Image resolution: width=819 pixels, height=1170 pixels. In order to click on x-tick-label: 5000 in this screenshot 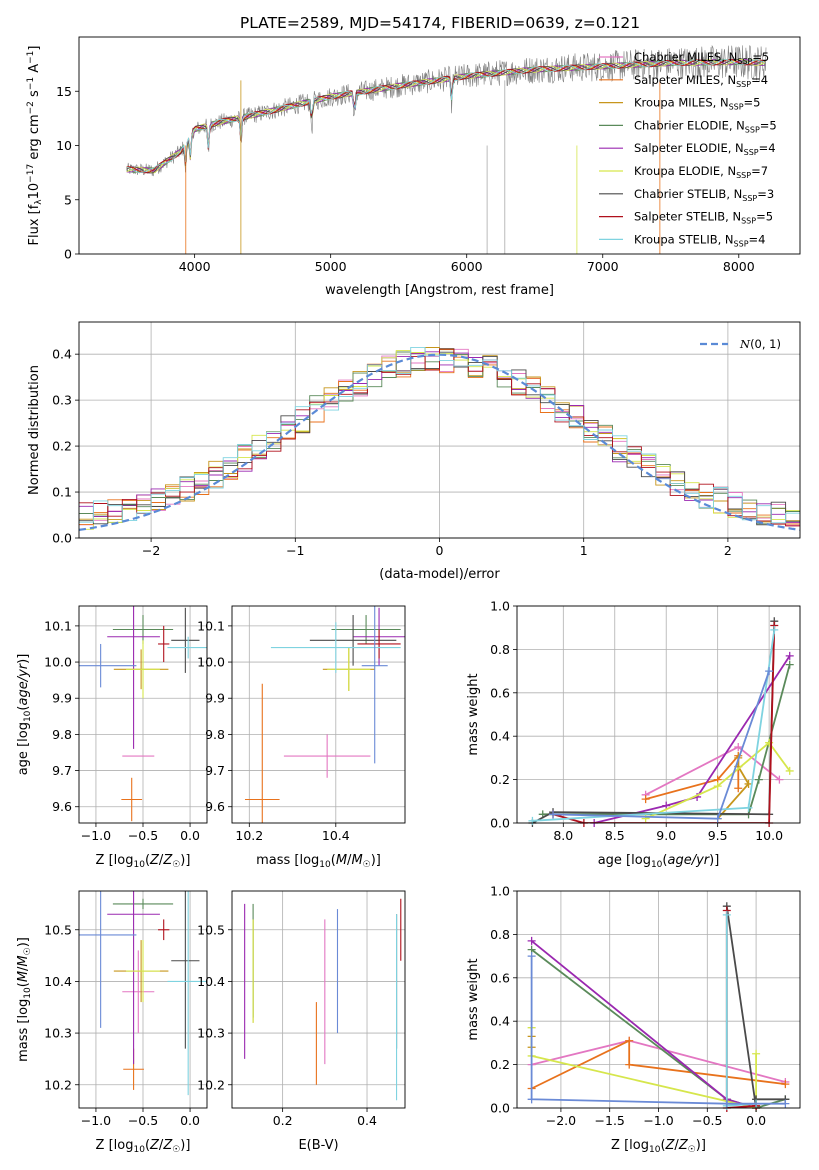, I will do `click(331, 266)`.